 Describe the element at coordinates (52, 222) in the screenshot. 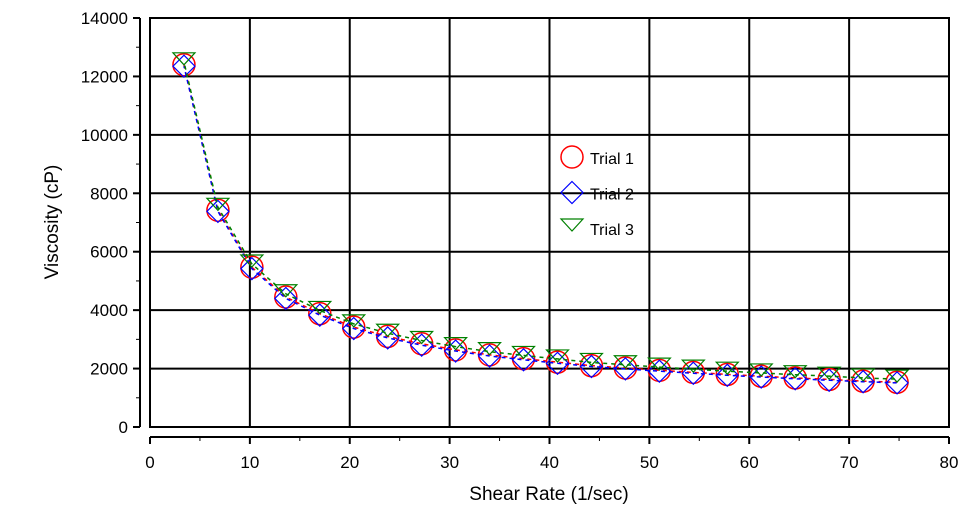

I see `y-axis-label: Viscosity (cP)` at that location.